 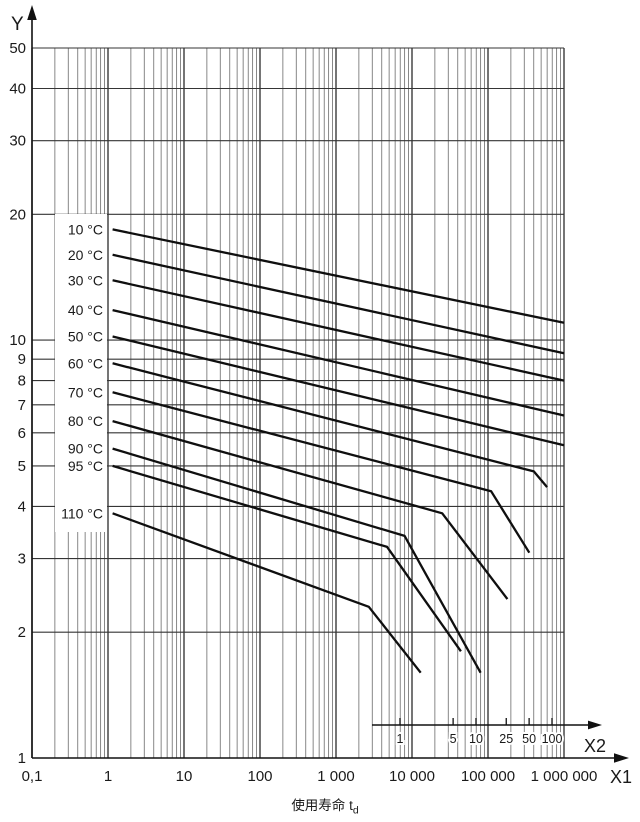 I want to click on x-tick-label: 10 000, so click(x=412, y=776).